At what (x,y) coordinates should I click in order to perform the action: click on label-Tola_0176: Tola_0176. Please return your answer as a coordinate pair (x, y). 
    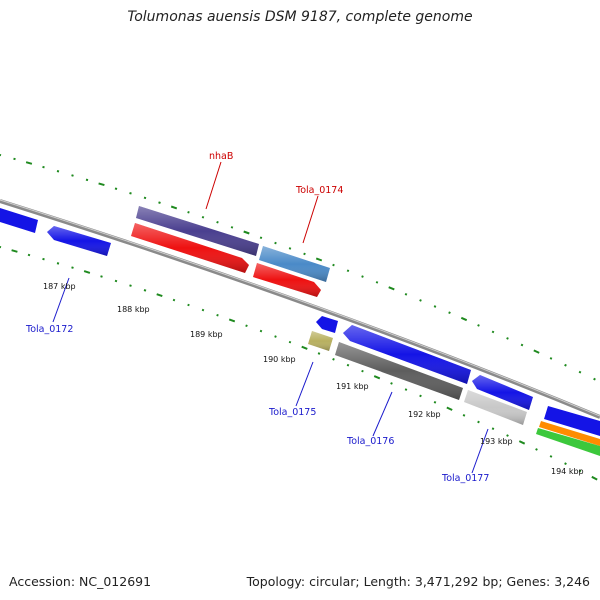
    Looking at the image, I should click on (370, 441).